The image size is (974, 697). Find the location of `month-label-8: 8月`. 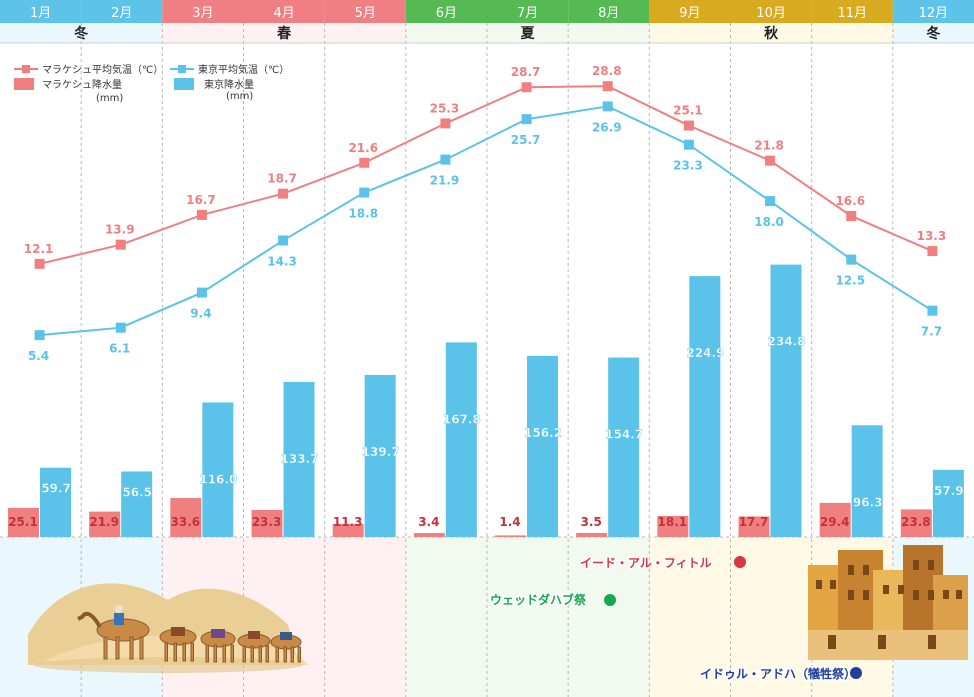

month-label-8: 8月 is located at coordinates (608, 13).